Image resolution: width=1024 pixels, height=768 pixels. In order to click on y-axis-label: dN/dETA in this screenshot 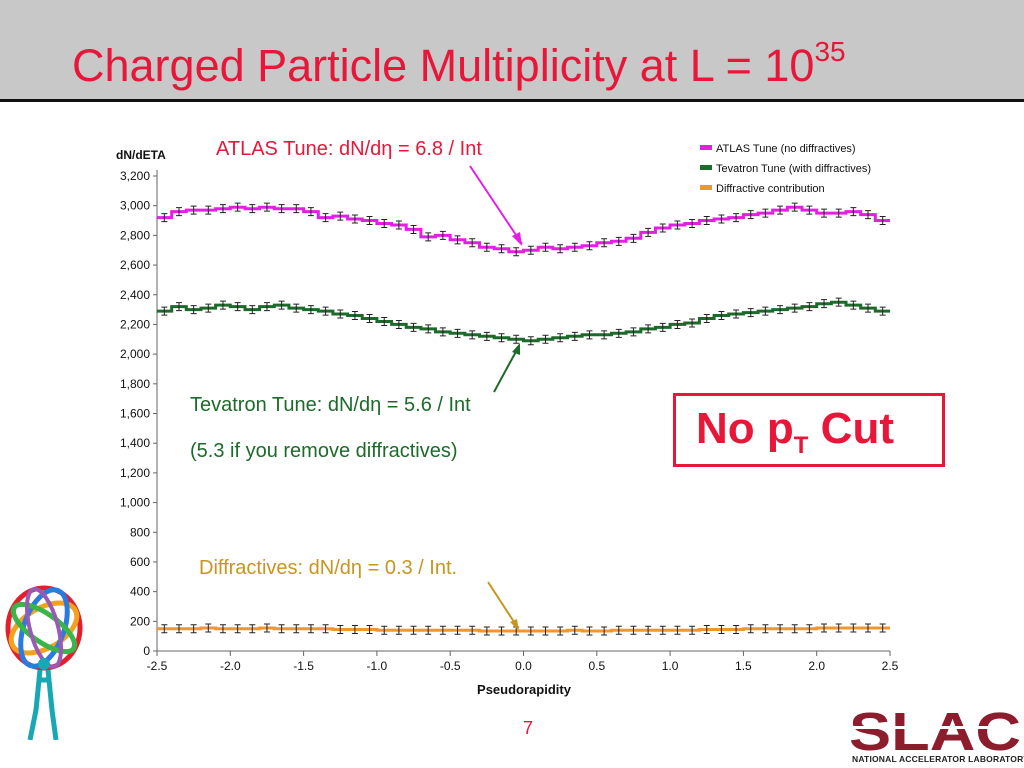, I will do `click(141, 155)`.